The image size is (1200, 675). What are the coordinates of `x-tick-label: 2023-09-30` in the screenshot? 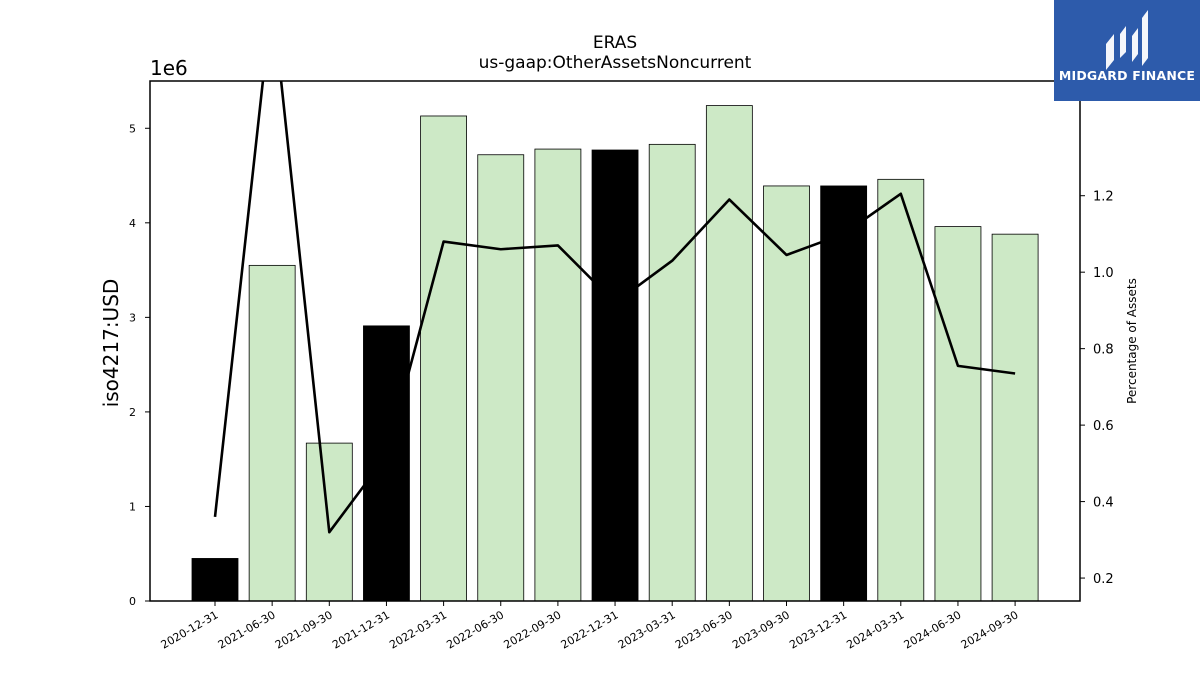 It's located at (761, 629).